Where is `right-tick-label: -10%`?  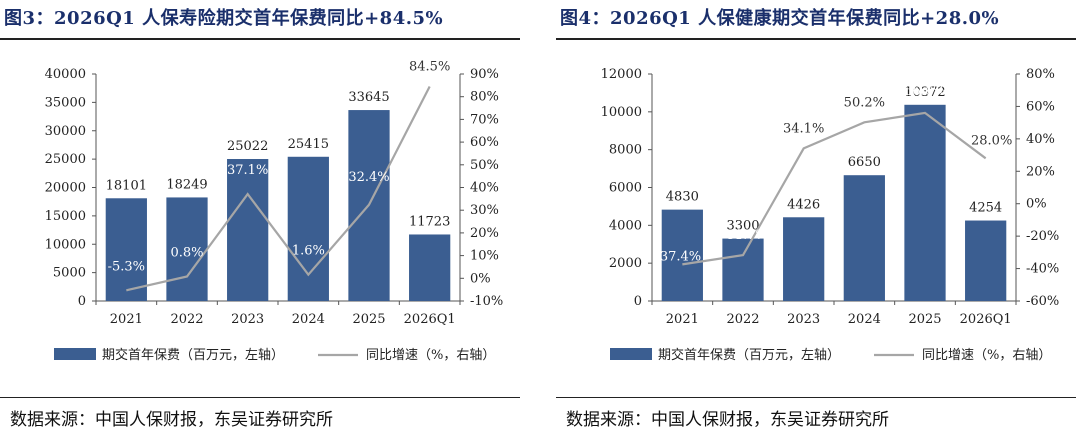
right-tick-label: -10% is located at coordinates (486, 301).